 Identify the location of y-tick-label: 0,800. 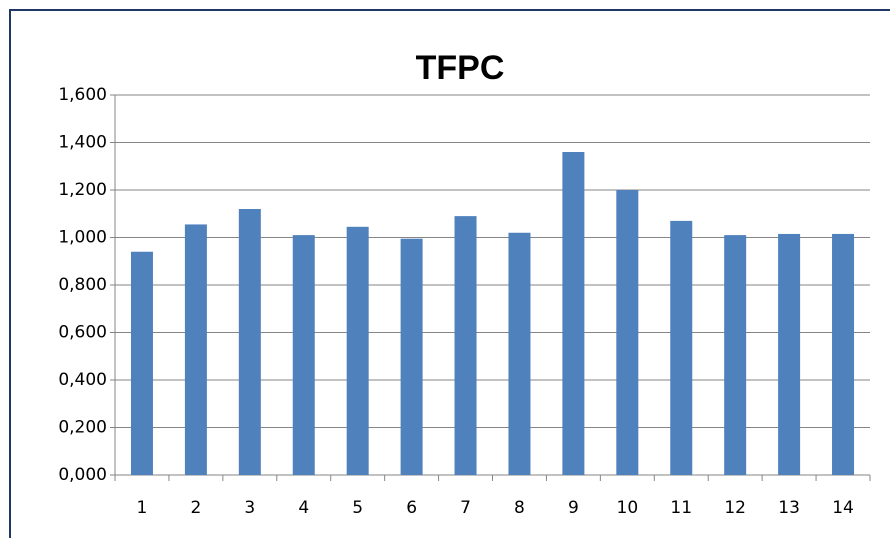
(82, 285).